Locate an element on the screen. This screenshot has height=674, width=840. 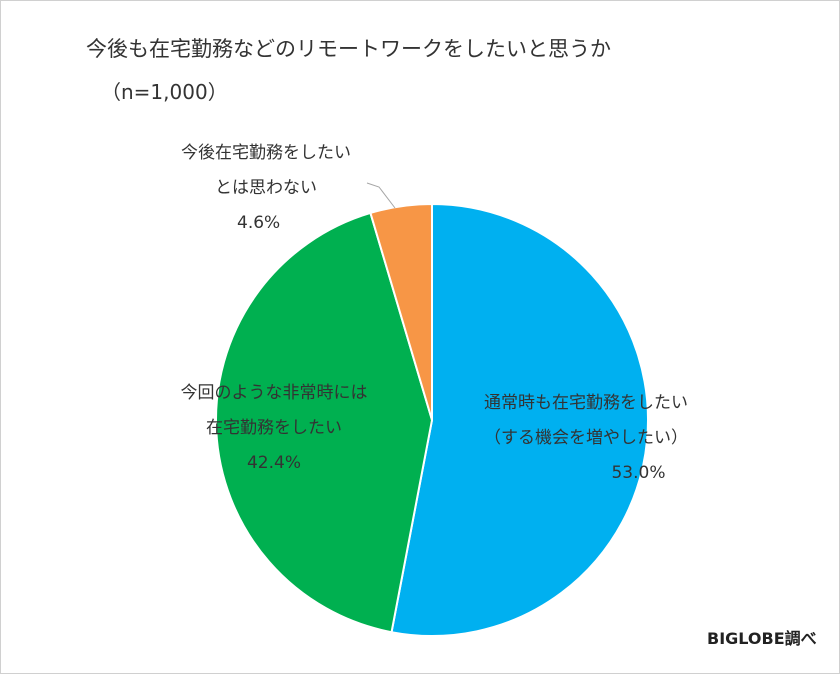
slice-label-regular-line1: 通常時も在宅勤務をしたい is located at coordinates (586, 403).